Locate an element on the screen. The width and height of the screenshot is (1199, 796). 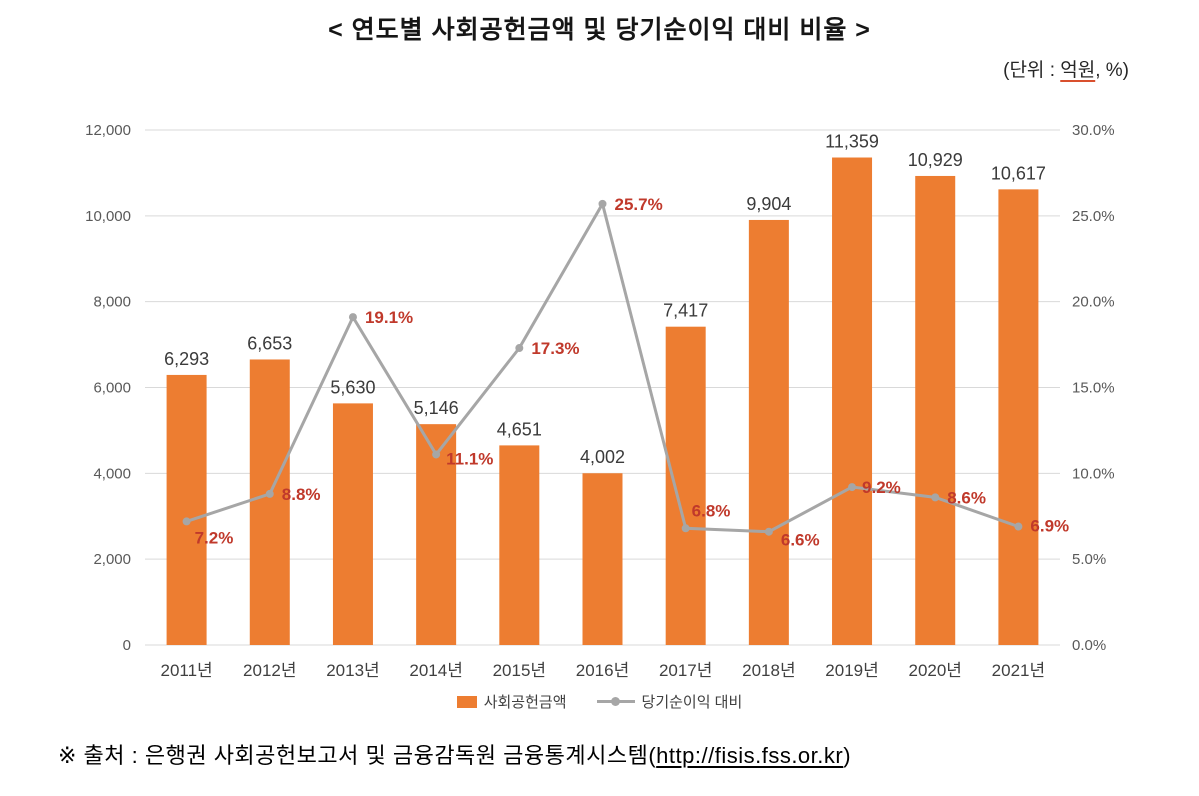
bar-value-label: 4,002 is located at coordinates (602, 457).